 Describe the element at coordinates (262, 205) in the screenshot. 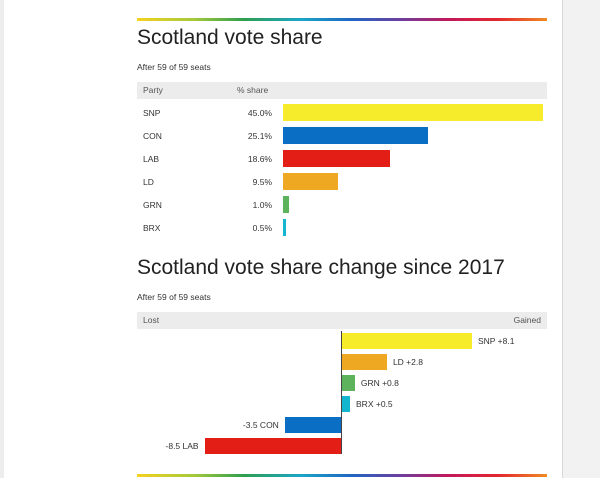

I see `share-value: 1.0%` at that location.